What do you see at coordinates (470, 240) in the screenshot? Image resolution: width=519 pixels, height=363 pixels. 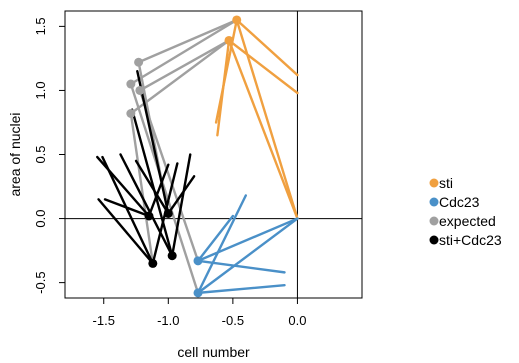 I see `legend-label-sti-cdc23: sti+Cdc23` at bounding box center [470, 240].